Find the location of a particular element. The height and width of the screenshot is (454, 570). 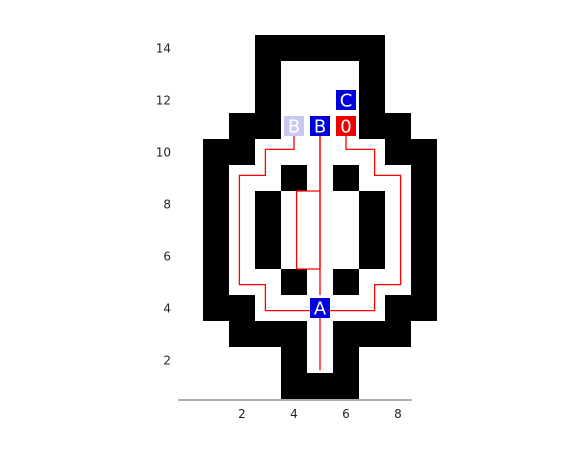

token-label: 0 is located at coordinates (345, 127).